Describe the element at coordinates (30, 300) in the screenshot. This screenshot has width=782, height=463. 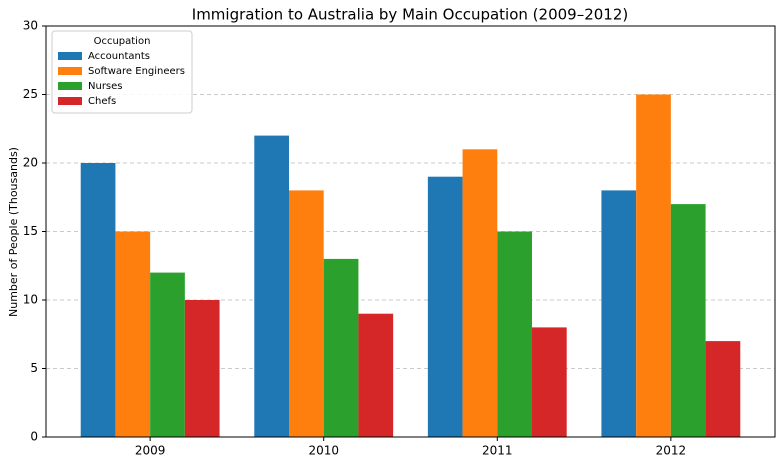
I see `y-tick-label: 10` at that location.